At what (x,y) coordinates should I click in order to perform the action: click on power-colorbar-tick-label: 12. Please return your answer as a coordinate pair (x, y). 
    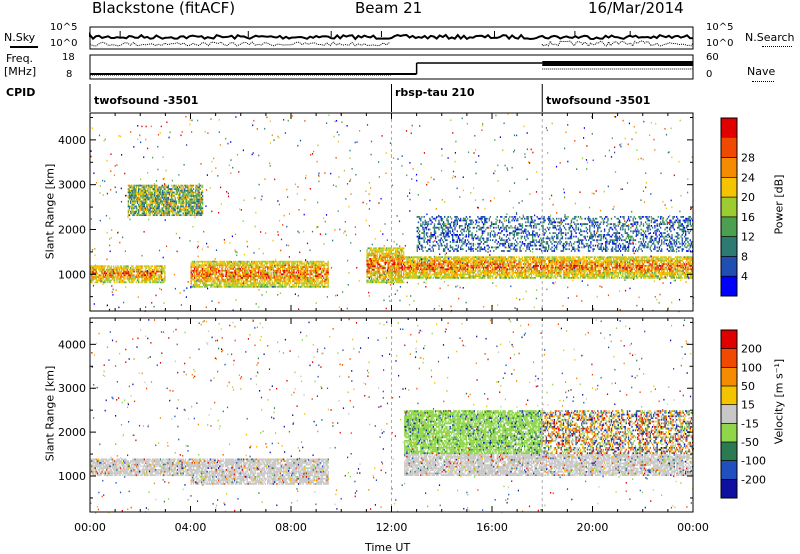
    Looking at the image, I should click on (748, 237).